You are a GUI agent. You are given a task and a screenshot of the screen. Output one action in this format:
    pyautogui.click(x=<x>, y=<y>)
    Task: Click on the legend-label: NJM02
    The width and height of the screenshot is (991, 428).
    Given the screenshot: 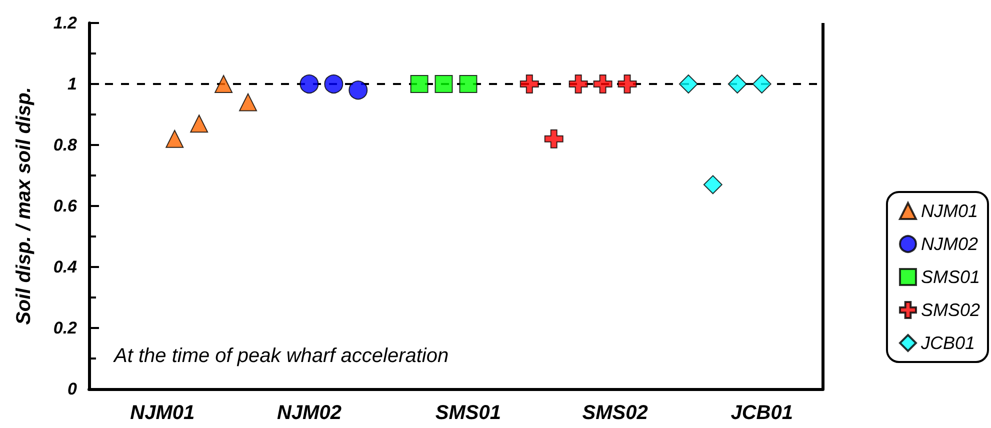 What is the action you would take?
    pyautogui.click(x=949, y=244)
    